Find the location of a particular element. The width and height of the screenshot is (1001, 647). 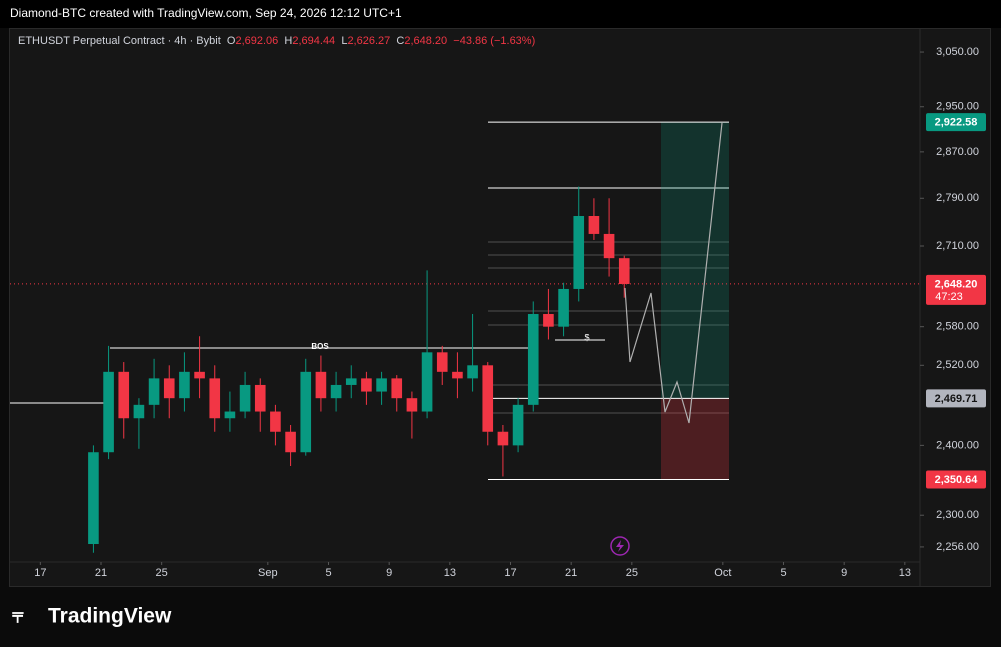

y-tick-label: 2,300.00 is located at coordinates (957, 515).